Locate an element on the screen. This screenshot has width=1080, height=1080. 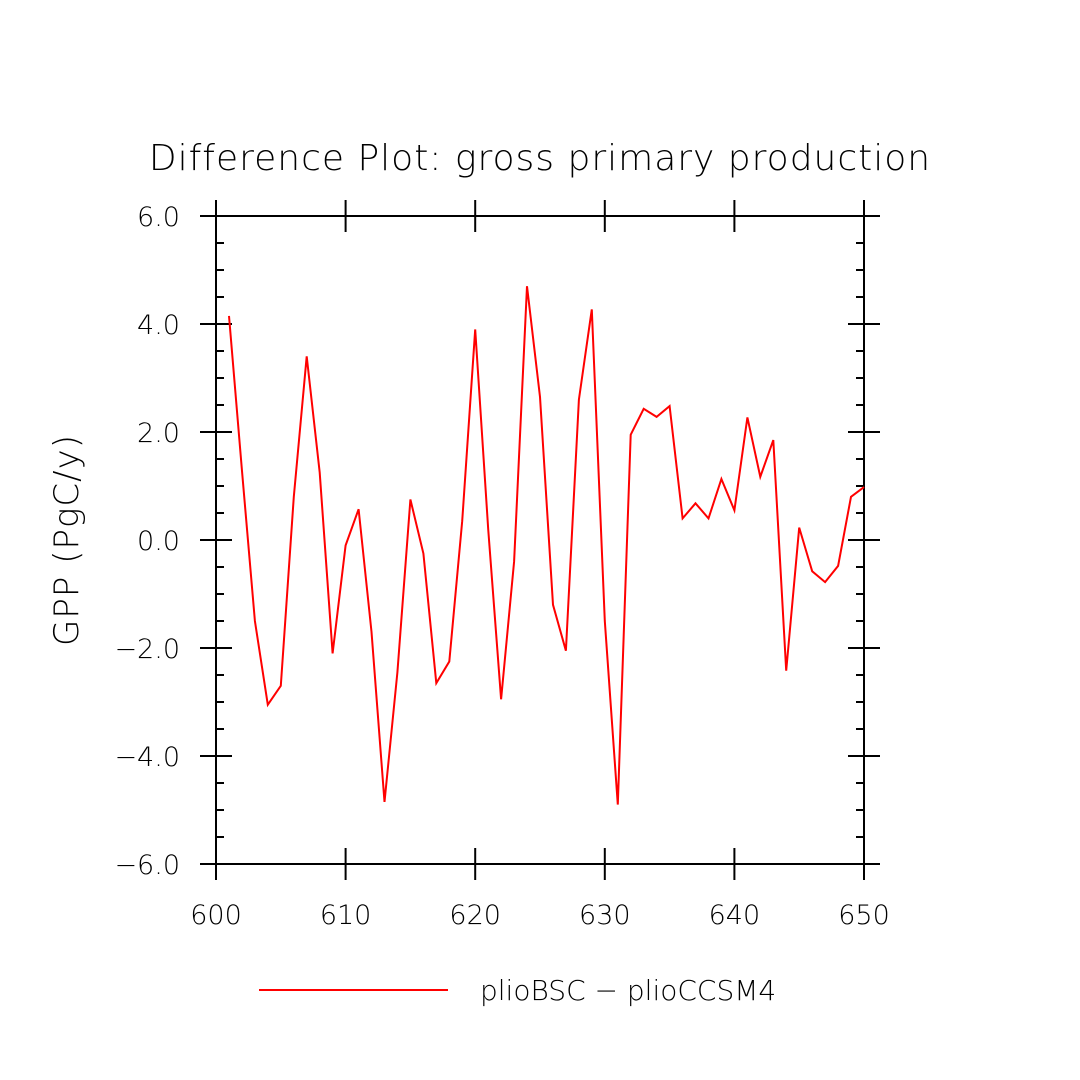
y-tick-label: −2.0 is located at coordinates (147, 649).